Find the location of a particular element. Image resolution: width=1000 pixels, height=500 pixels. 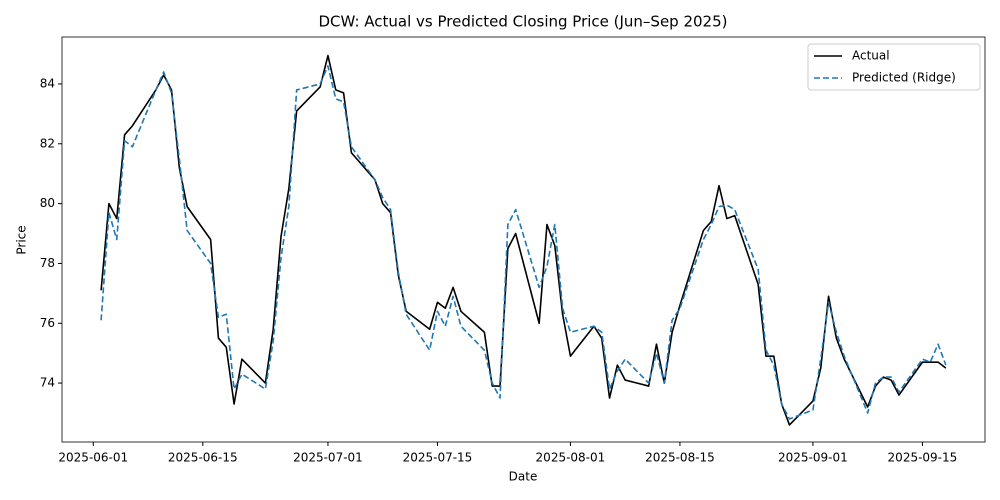

y-tick-label: 74 is located at coordinates (47, 383).